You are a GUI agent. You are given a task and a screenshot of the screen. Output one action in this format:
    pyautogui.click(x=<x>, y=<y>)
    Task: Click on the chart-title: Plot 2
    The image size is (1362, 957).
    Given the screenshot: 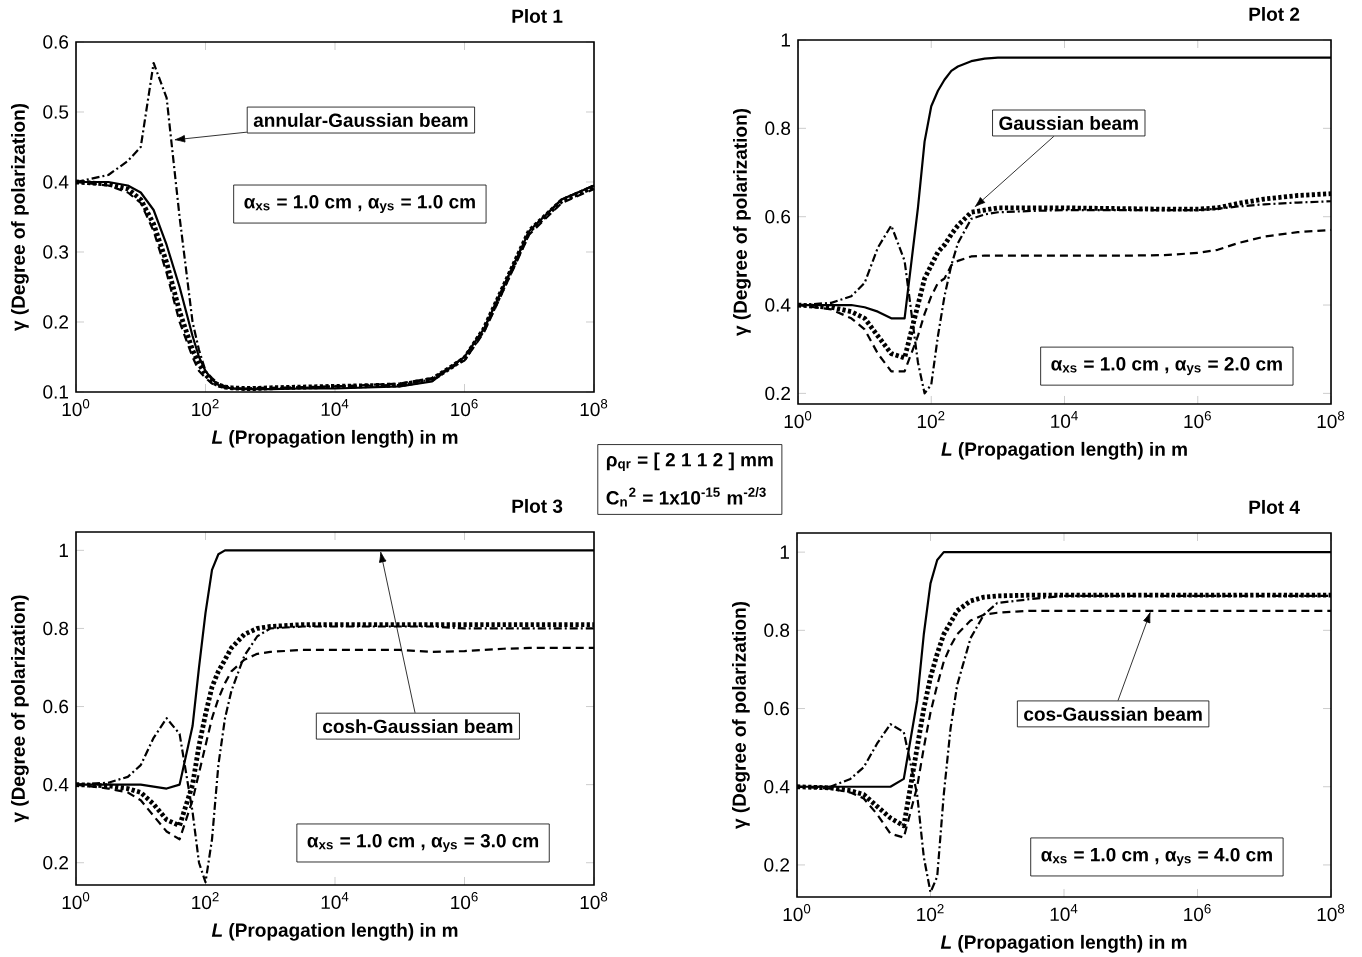 What is the action you would take?
    pyautogui.click(x=1274, y=13)
    